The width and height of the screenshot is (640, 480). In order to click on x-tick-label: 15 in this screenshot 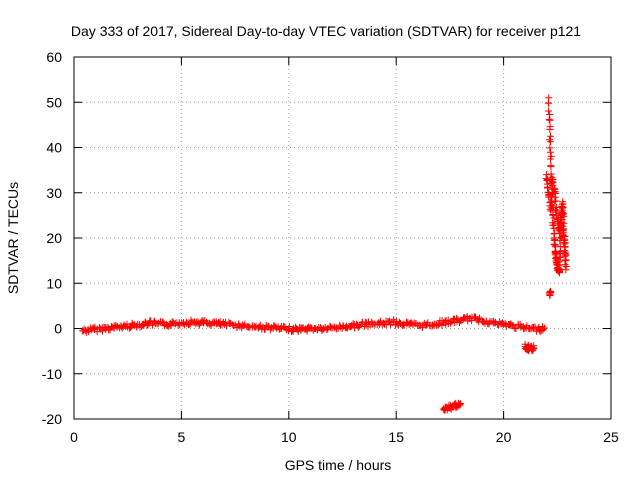, I will do `click(396, 437)`.